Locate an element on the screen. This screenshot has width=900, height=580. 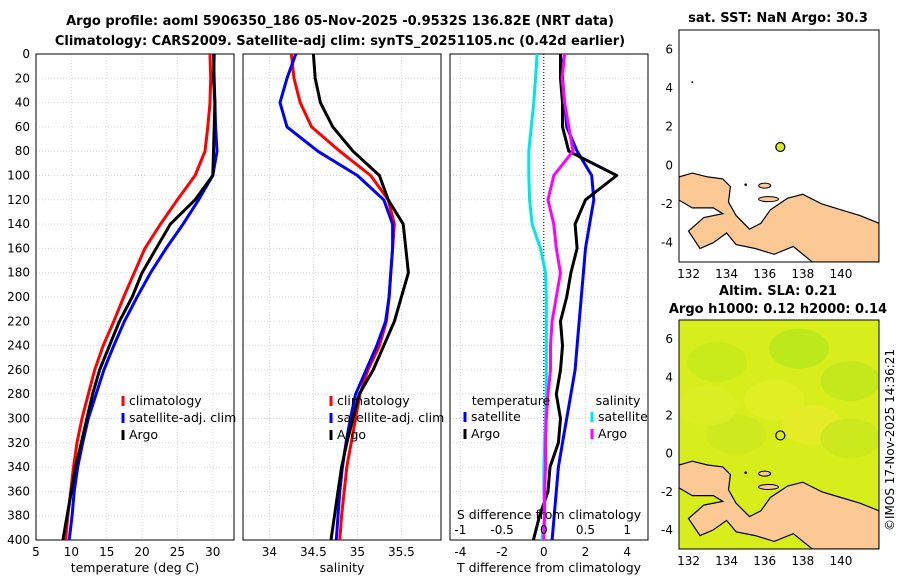
temperature-legend-0-label: climatology is located at coordinates (165, 400).